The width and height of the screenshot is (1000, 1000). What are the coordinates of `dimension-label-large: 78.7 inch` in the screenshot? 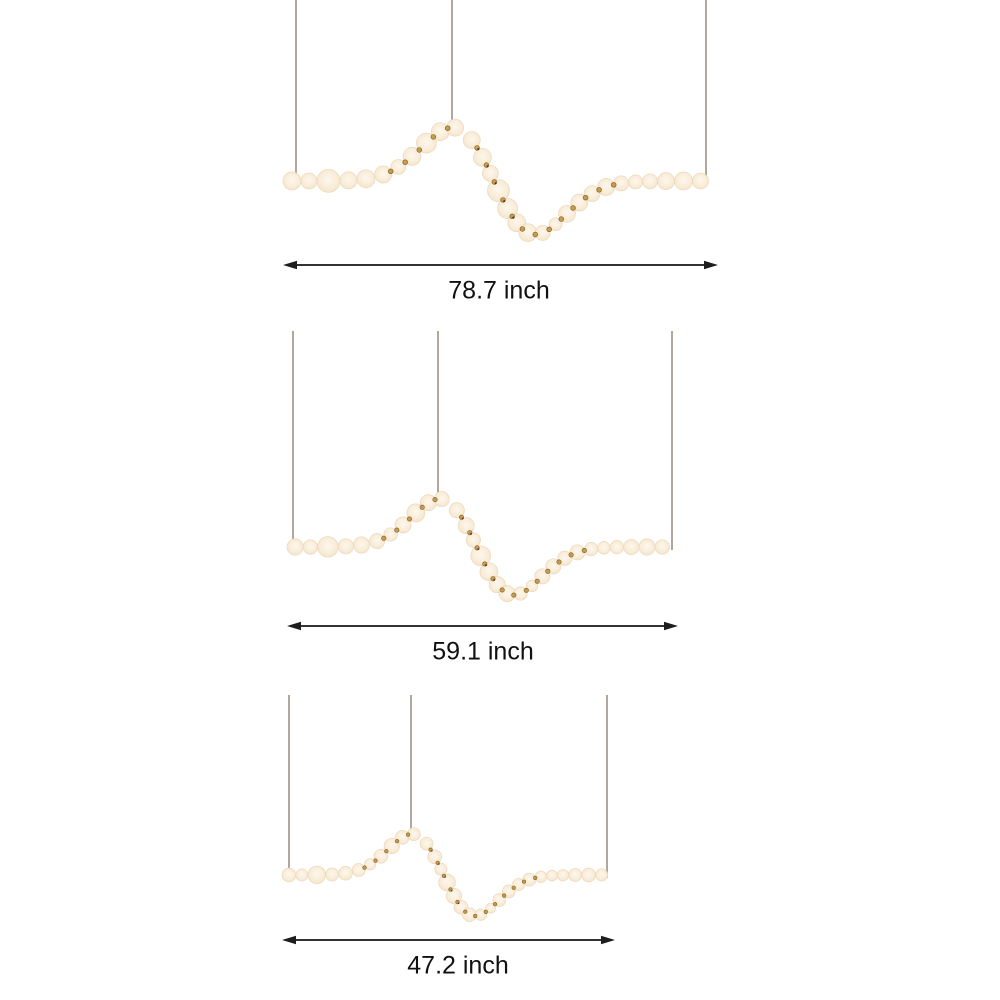 It's located at (499, 290).